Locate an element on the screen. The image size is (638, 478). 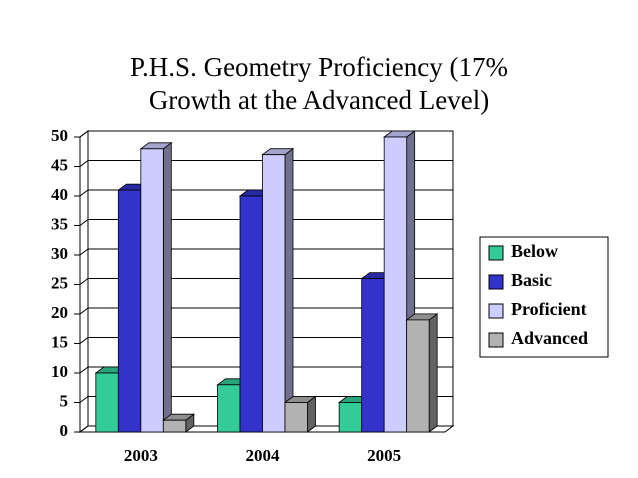
y-tick-label: 35 is located at coordinates (59, 223).